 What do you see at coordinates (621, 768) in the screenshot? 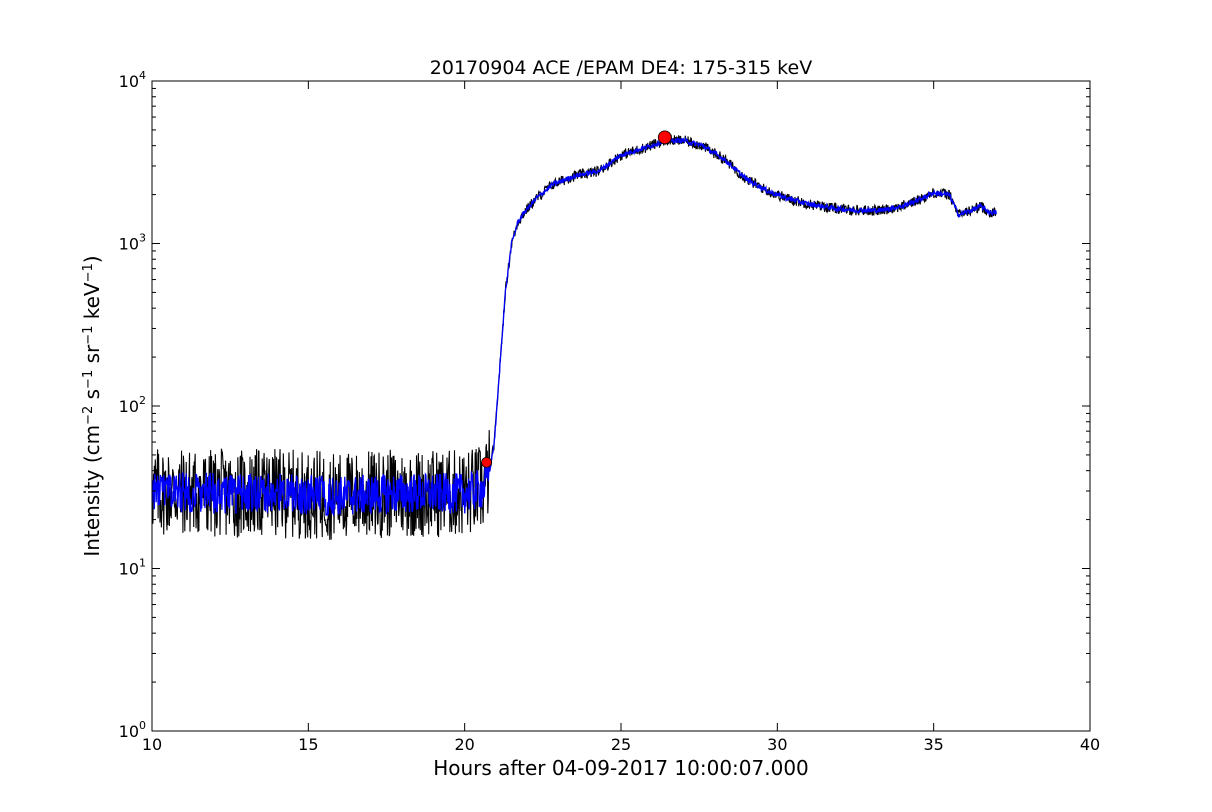
I see `x-axis-label: Hours after 04-09-2017 10:00:07.000` at bounding box center [621, 768].